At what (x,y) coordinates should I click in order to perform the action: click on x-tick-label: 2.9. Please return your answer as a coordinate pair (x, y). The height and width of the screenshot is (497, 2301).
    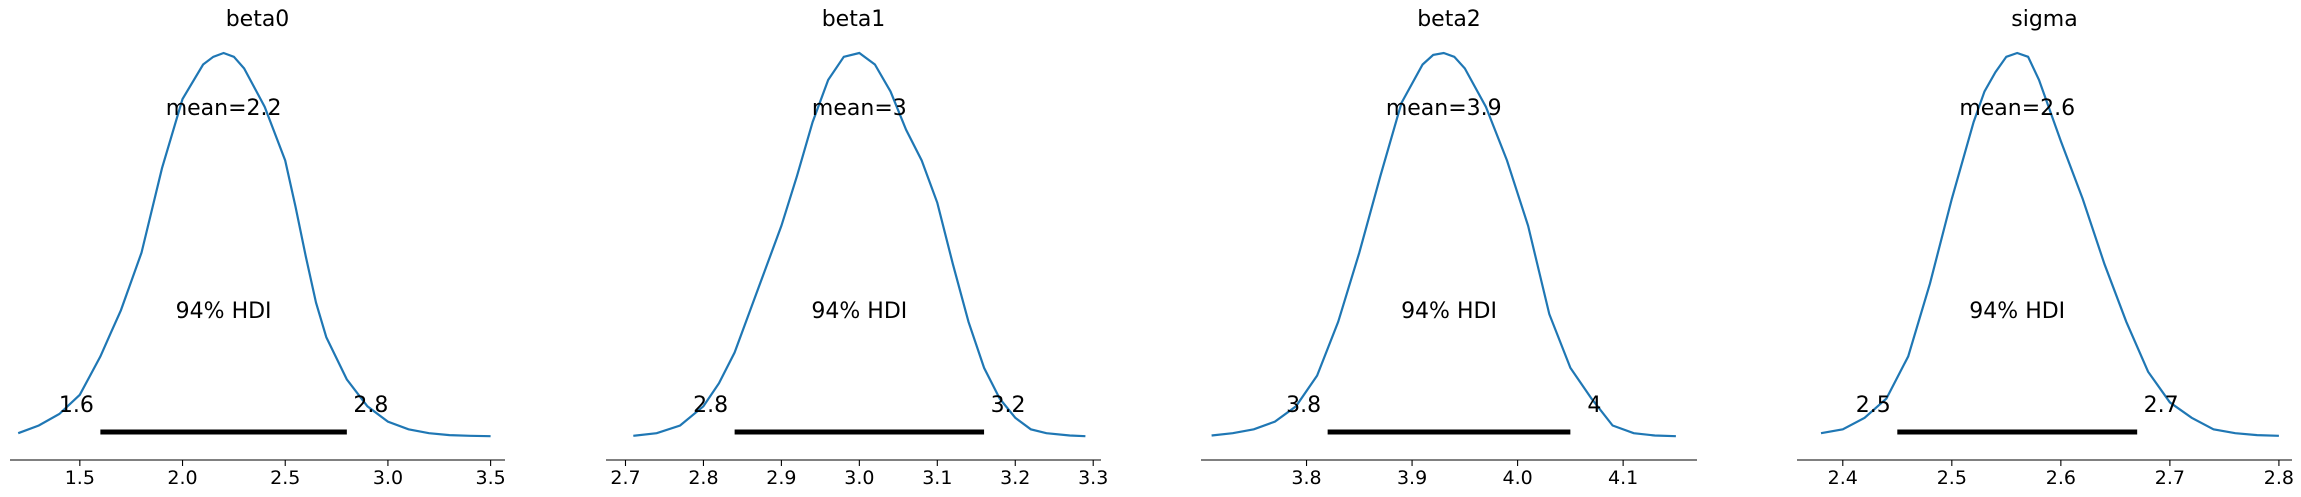
    Looking at the image, I should click on (781, 478).